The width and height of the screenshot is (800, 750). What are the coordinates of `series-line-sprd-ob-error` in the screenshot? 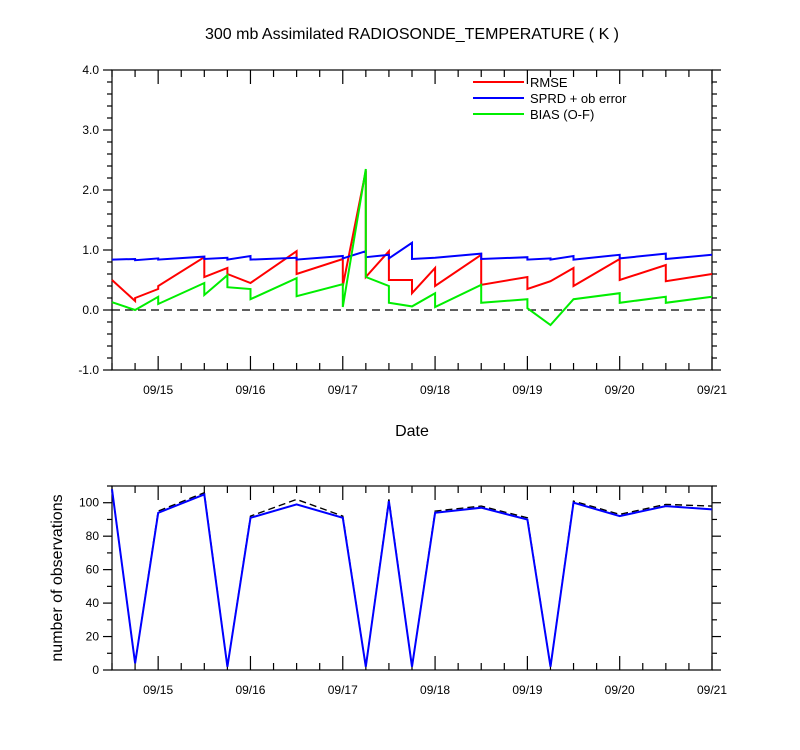 It's located at (412, 251).